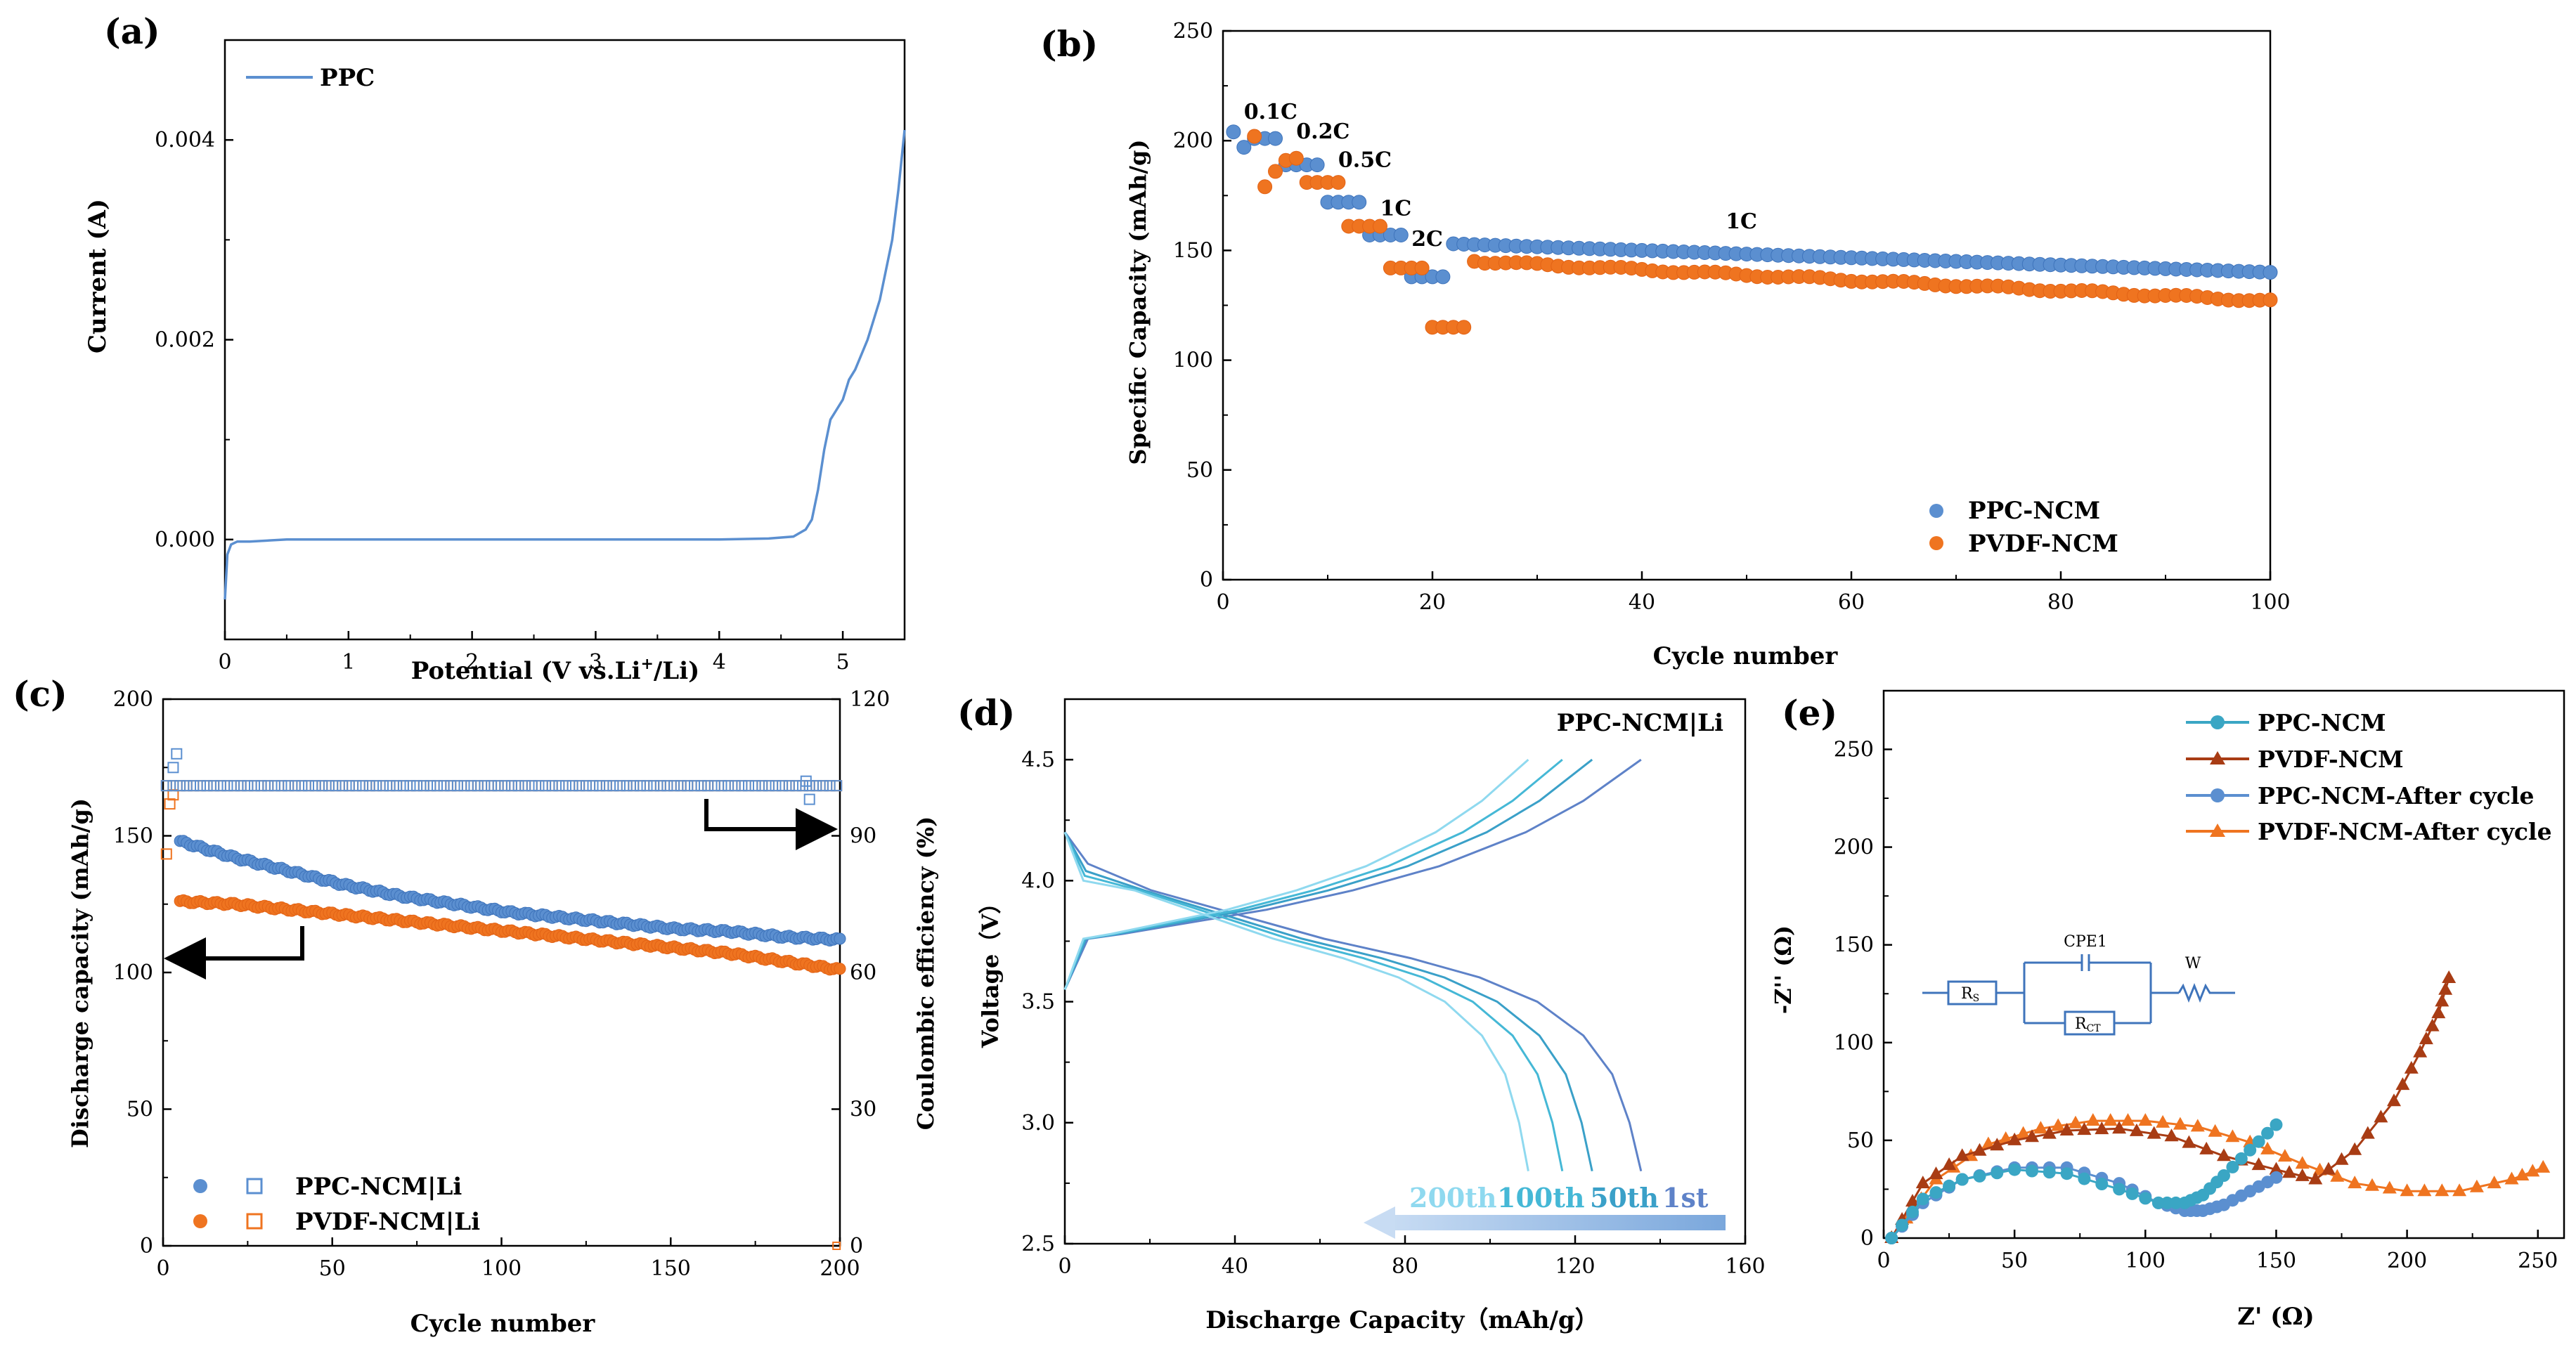  I want to click on plot-frame, so click(565, 340).